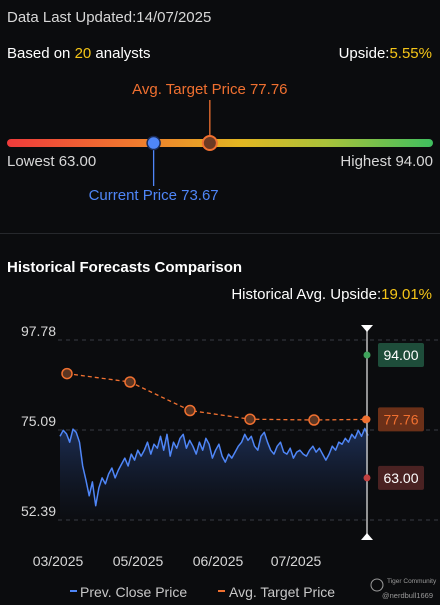 This screenshot has width=440, height=605. I want to click on updated-date: 14/07/2025, so click(174, 17).